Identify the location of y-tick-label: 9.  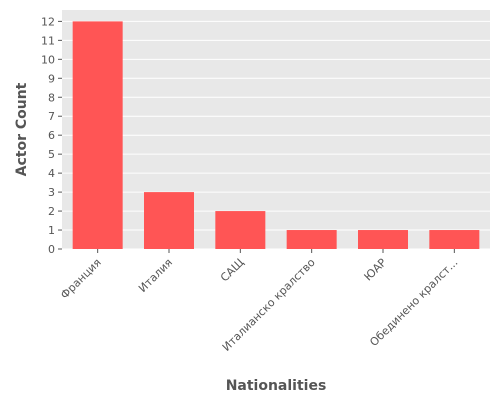
(51, 78).